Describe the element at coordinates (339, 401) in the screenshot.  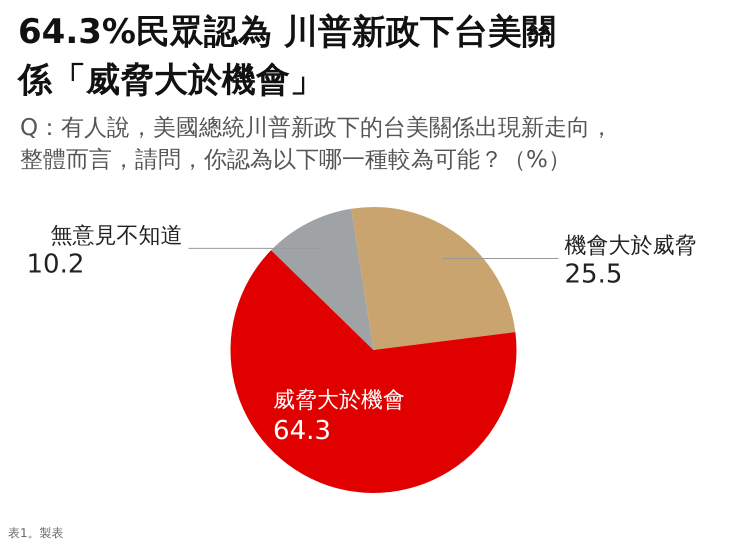
I see `slice-label: 威脅大於機會` at that location.